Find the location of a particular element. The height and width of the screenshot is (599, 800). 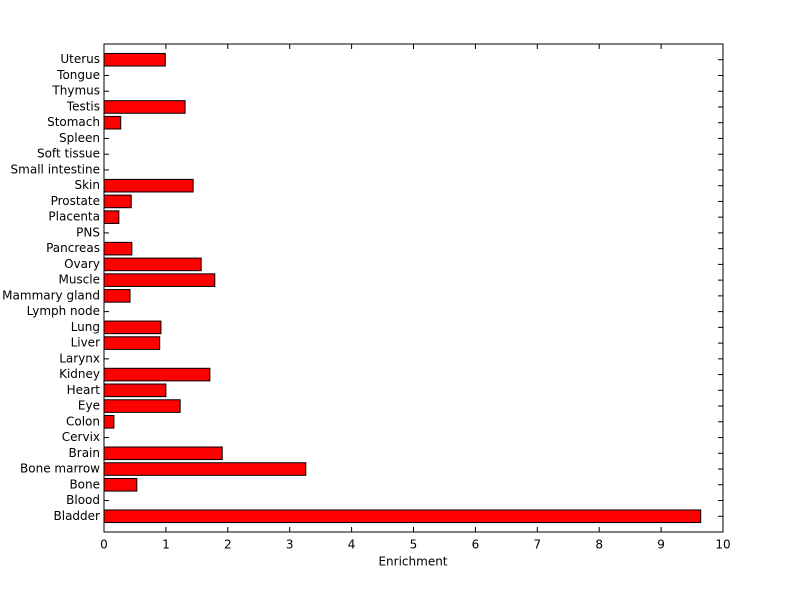

y-tick-label: Heart is located at coordinates (84, 390).